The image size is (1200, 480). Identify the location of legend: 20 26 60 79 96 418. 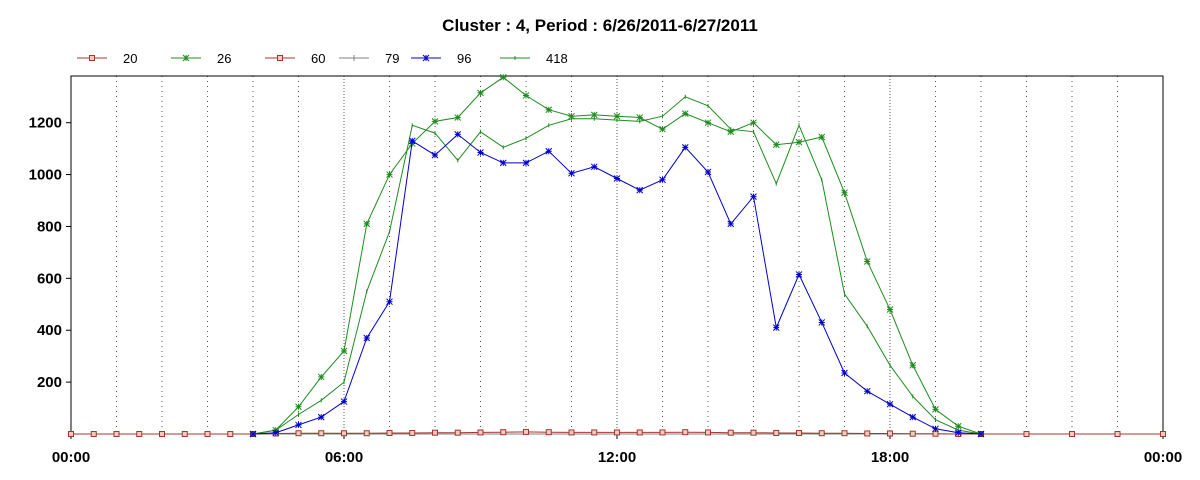
(322, 58).